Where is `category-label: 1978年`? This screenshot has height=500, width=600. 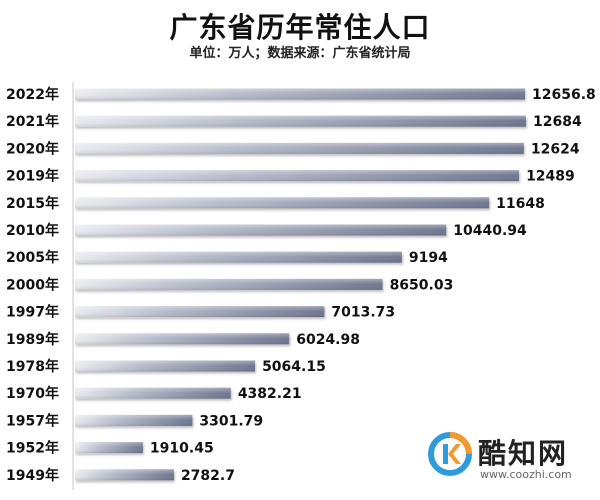
category-label: 1978年 is located at coordinates (32, 366).